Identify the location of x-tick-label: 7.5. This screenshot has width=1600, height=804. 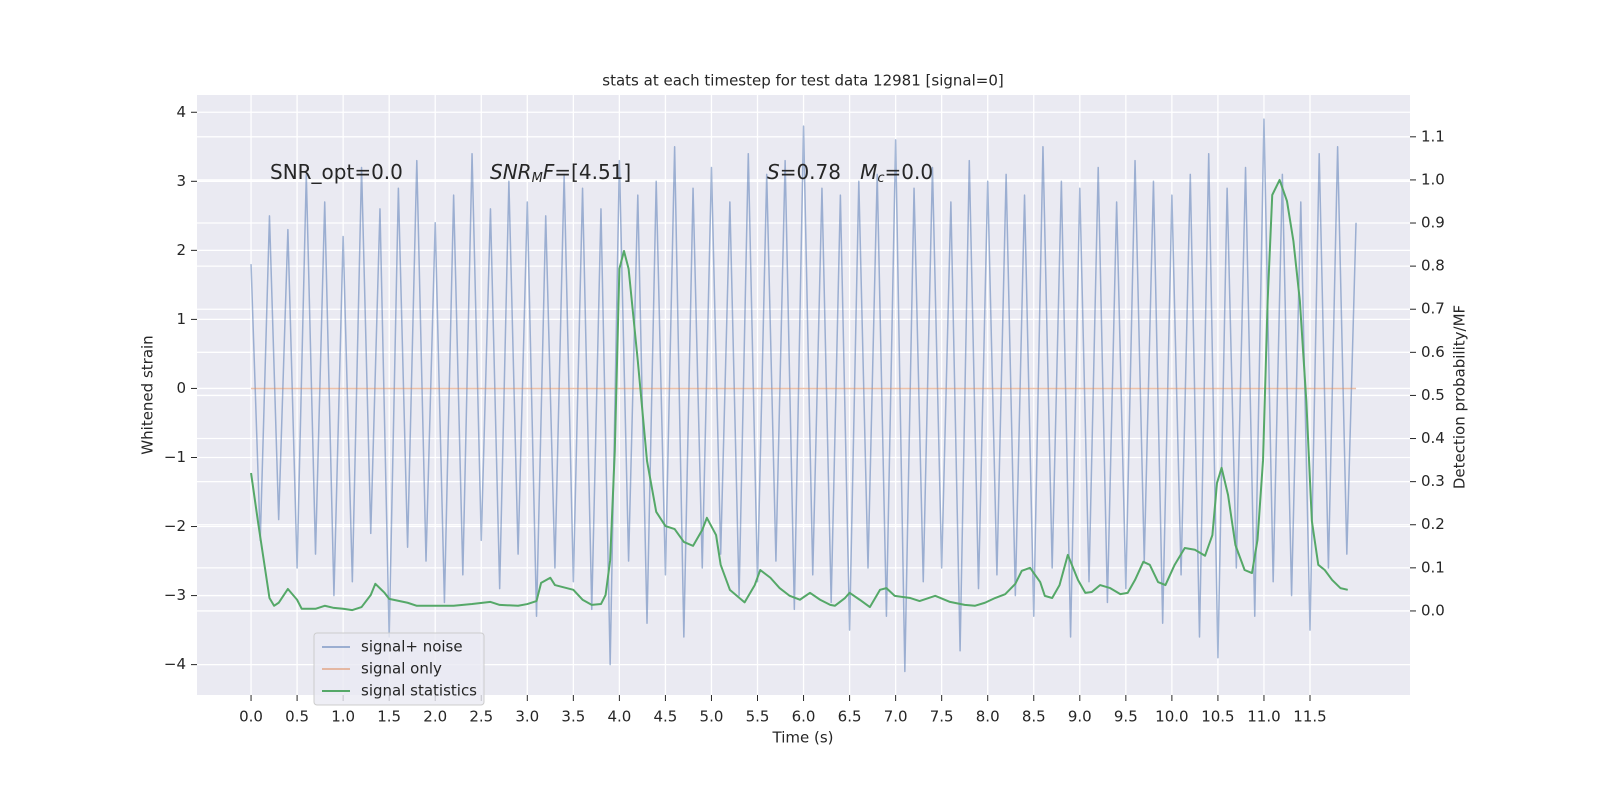
(942, 717).